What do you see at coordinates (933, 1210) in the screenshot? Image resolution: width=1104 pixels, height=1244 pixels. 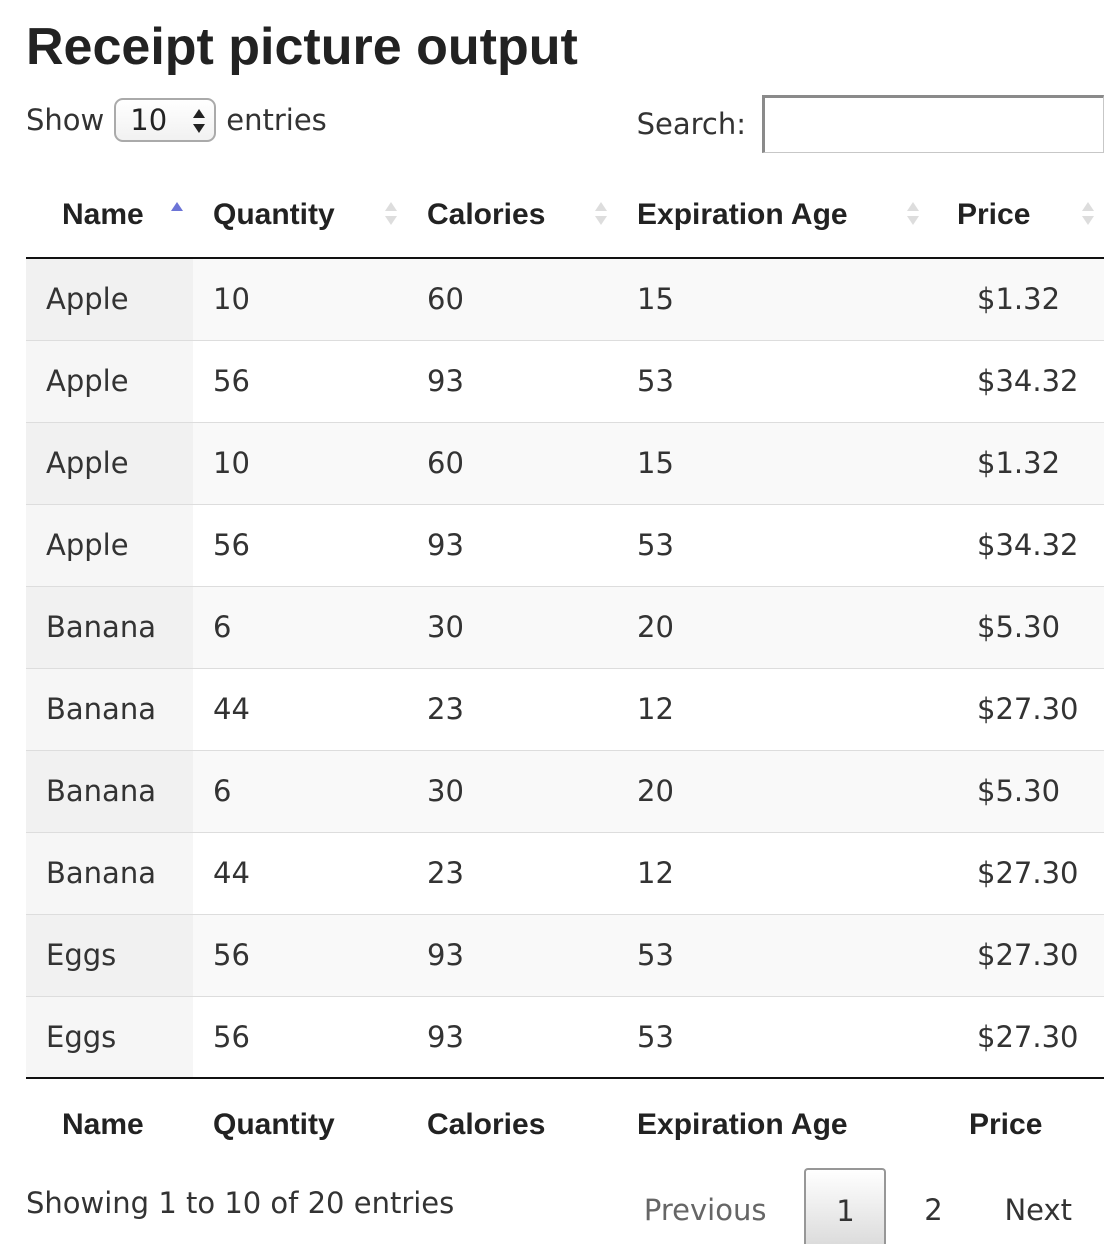 I see `page-button-2: 2` at bounding box center [933, 1210].